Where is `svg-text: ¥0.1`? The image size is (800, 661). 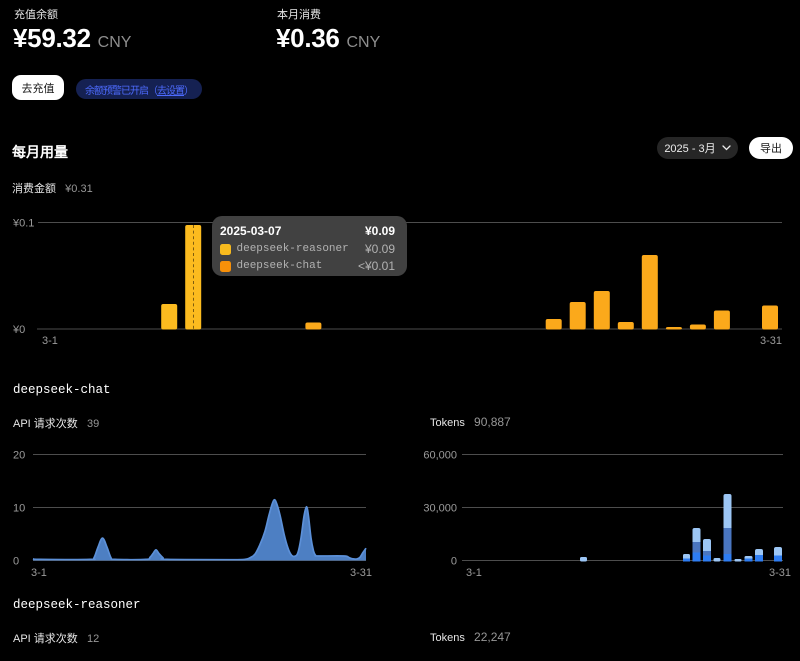 svg-text: ¥0.1 is located at coordinates (23, 224).